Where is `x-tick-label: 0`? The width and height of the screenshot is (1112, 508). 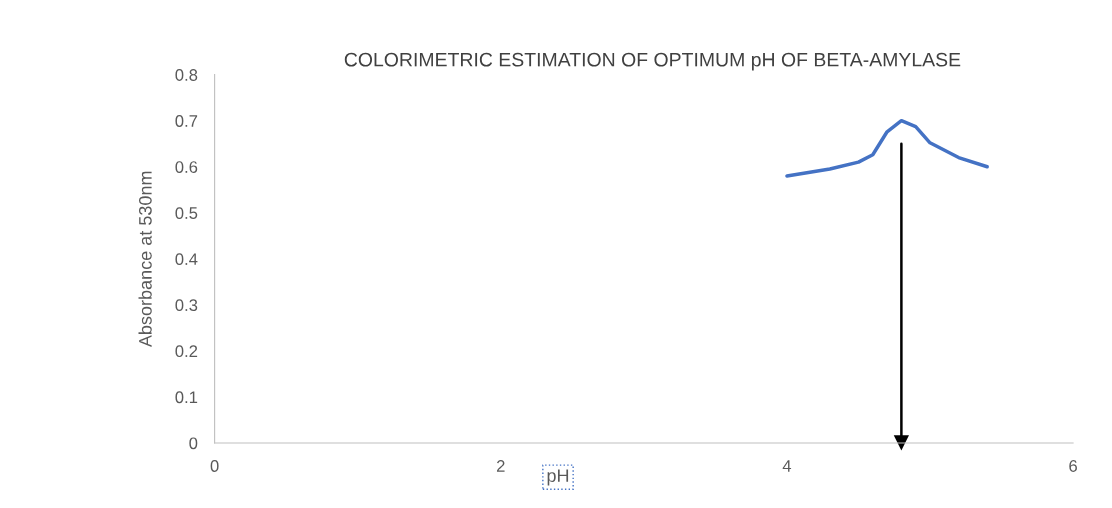 x-tick-label: 0 is located at coordinates (214, 466).